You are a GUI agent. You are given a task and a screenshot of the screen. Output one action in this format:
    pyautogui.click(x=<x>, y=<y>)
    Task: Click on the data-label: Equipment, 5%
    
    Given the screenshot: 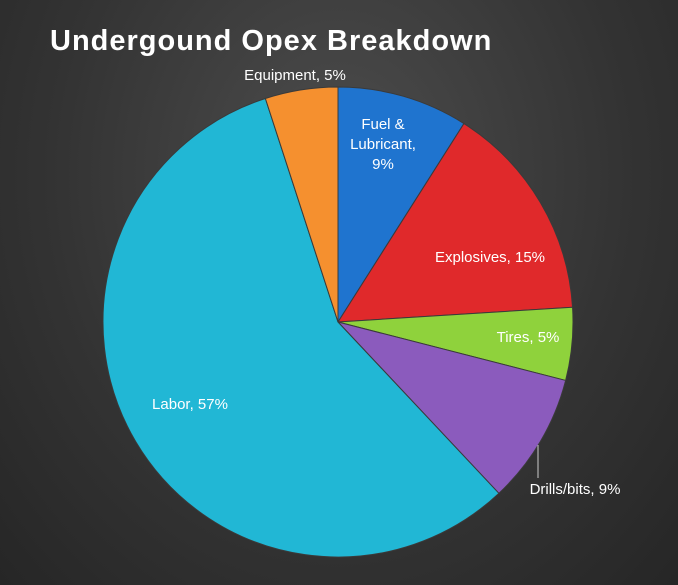 What is the action you would take?
    pyautogui.click(x=295, y=75)
    